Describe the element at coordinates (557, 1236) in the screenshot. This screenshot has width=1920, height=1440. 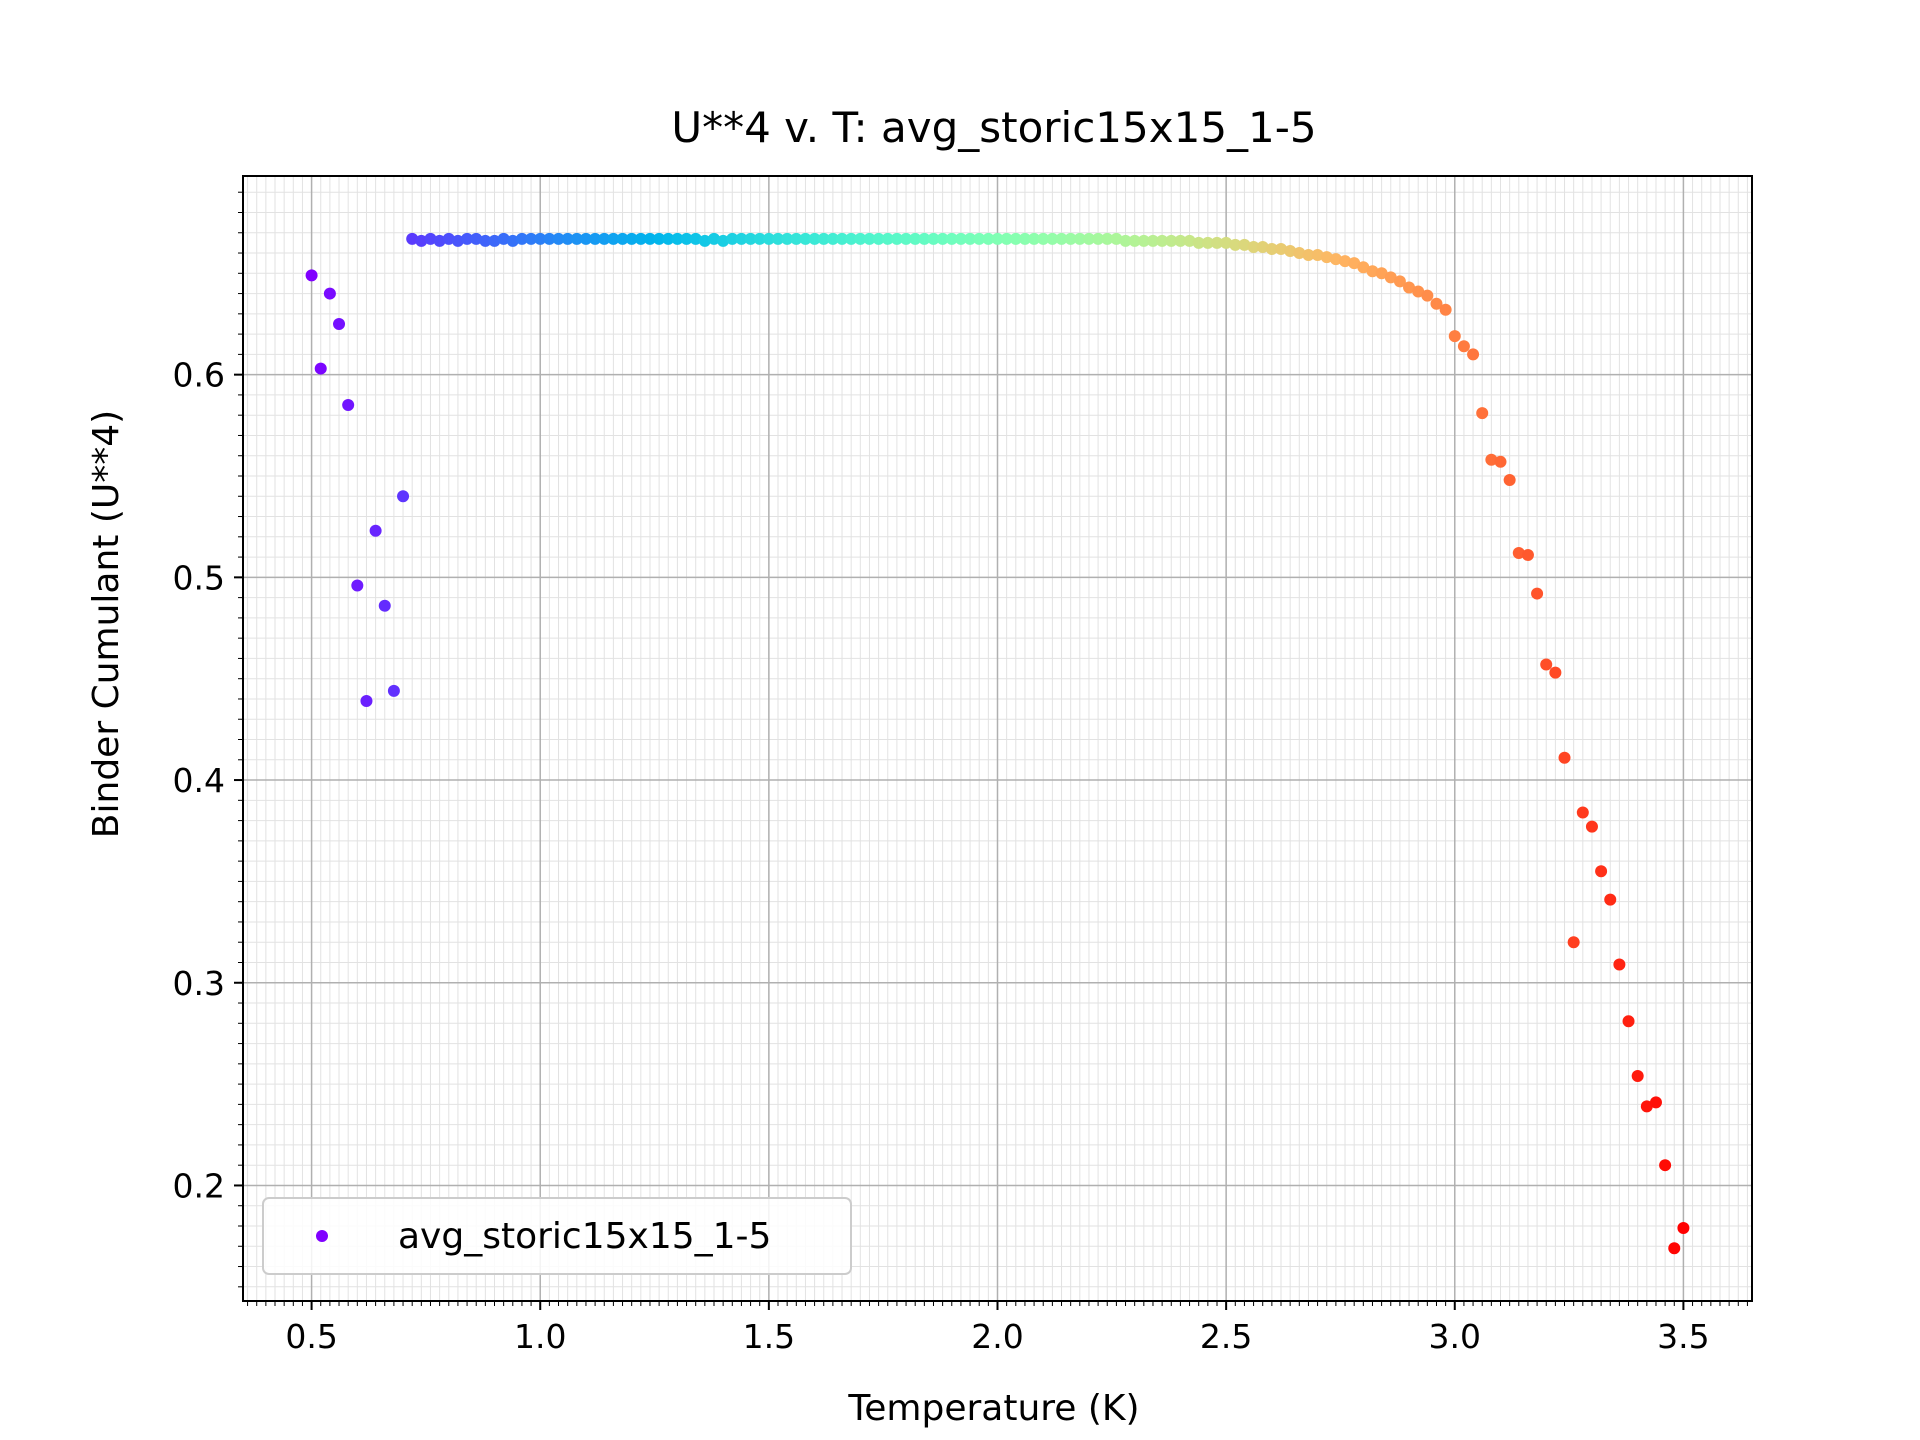
I see `legend-box` at that location.